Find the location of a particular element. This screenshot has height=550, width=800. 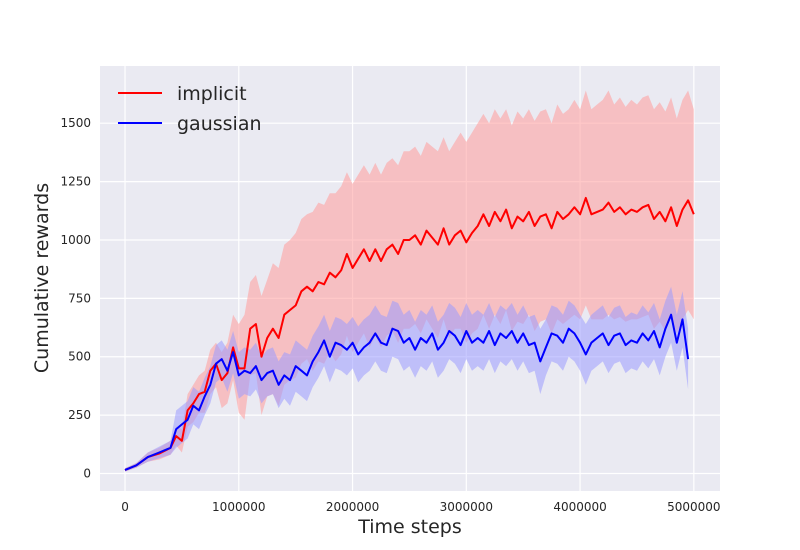

x-tick-label: 1000000 is located at coordinates (238, 507).